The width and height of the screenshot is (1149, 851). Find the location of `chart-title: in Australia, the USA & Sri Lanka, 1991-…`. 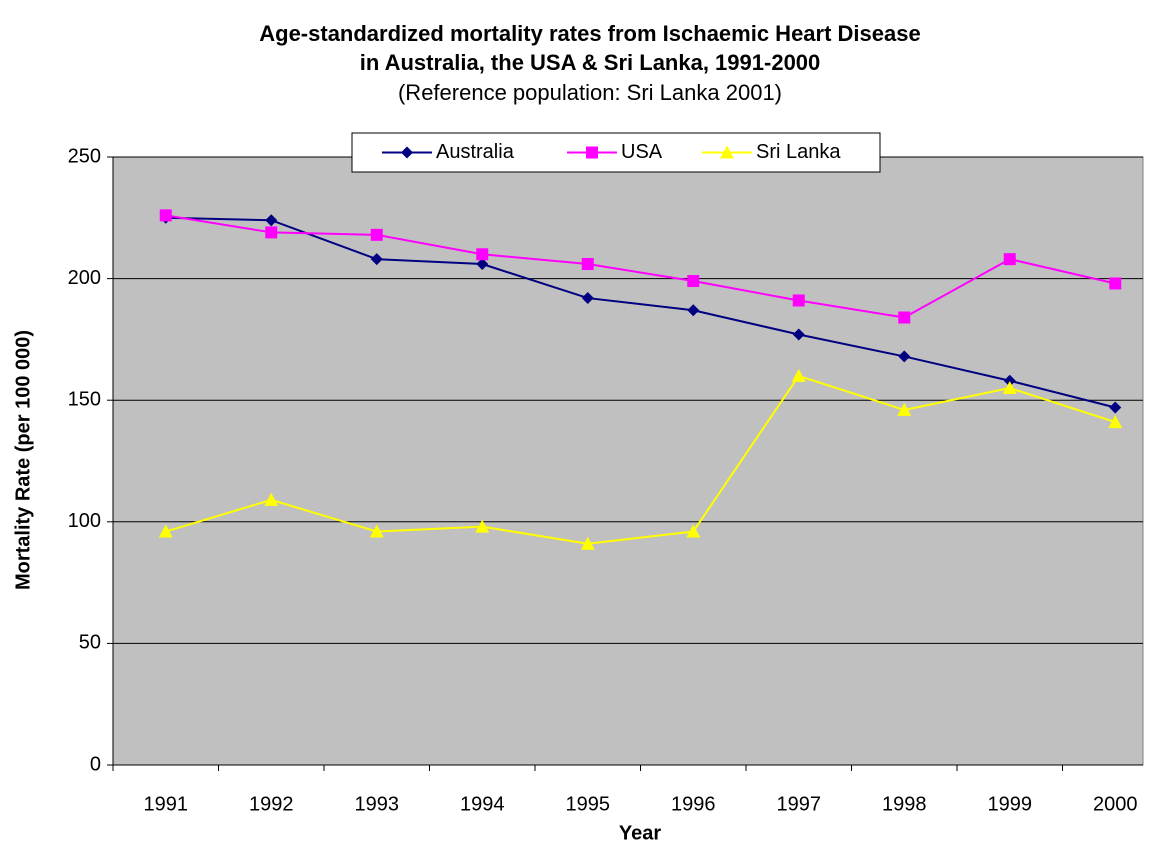

chart-title: in Australia, the USA & Sri Lanka, 1991-… is located at coordinates (590, 62).